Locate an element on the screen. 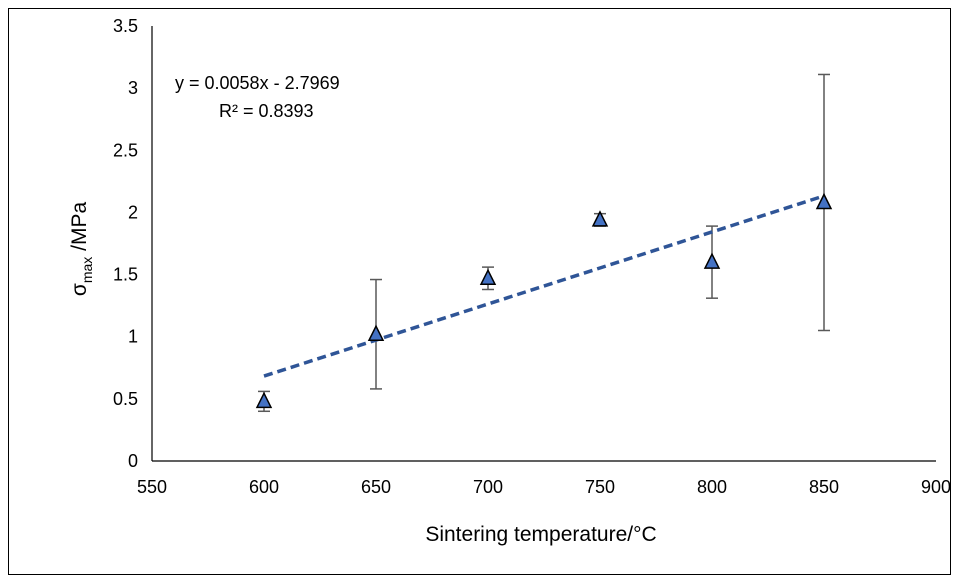 The width and height of the screenshot is (960, 583). x-tick-labels: 550 600 650 700 750 800 850 900 is located at coordinates (543, 487).